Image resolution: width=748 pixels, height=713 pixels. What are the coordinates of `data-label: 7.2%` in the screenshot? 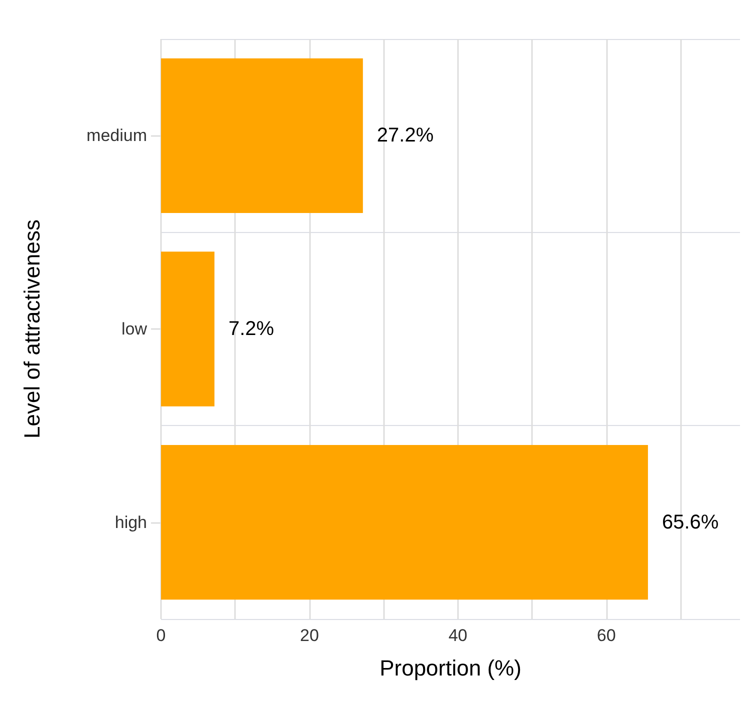 It's located at (251, 329).